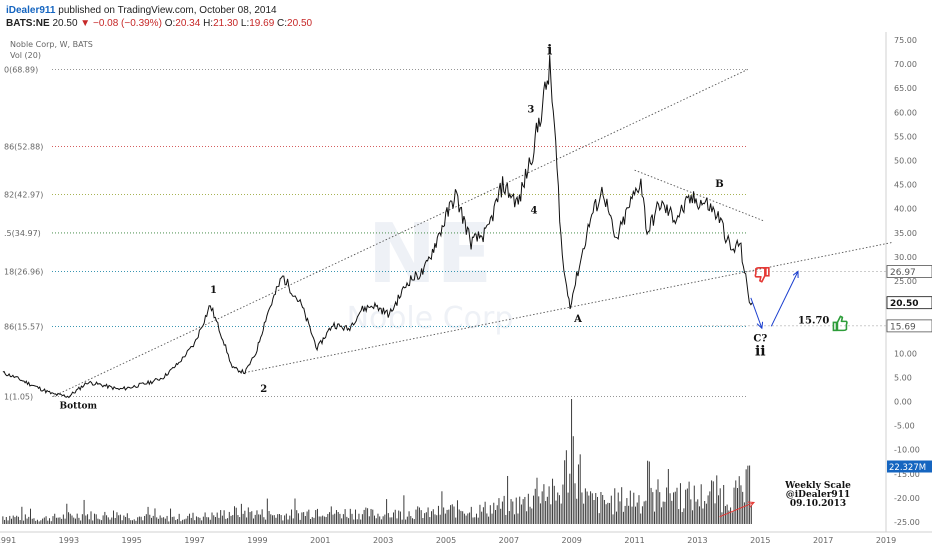 The image size is (932, 550). I want to click on price-tick-label: 40.00, so click(905, 209).